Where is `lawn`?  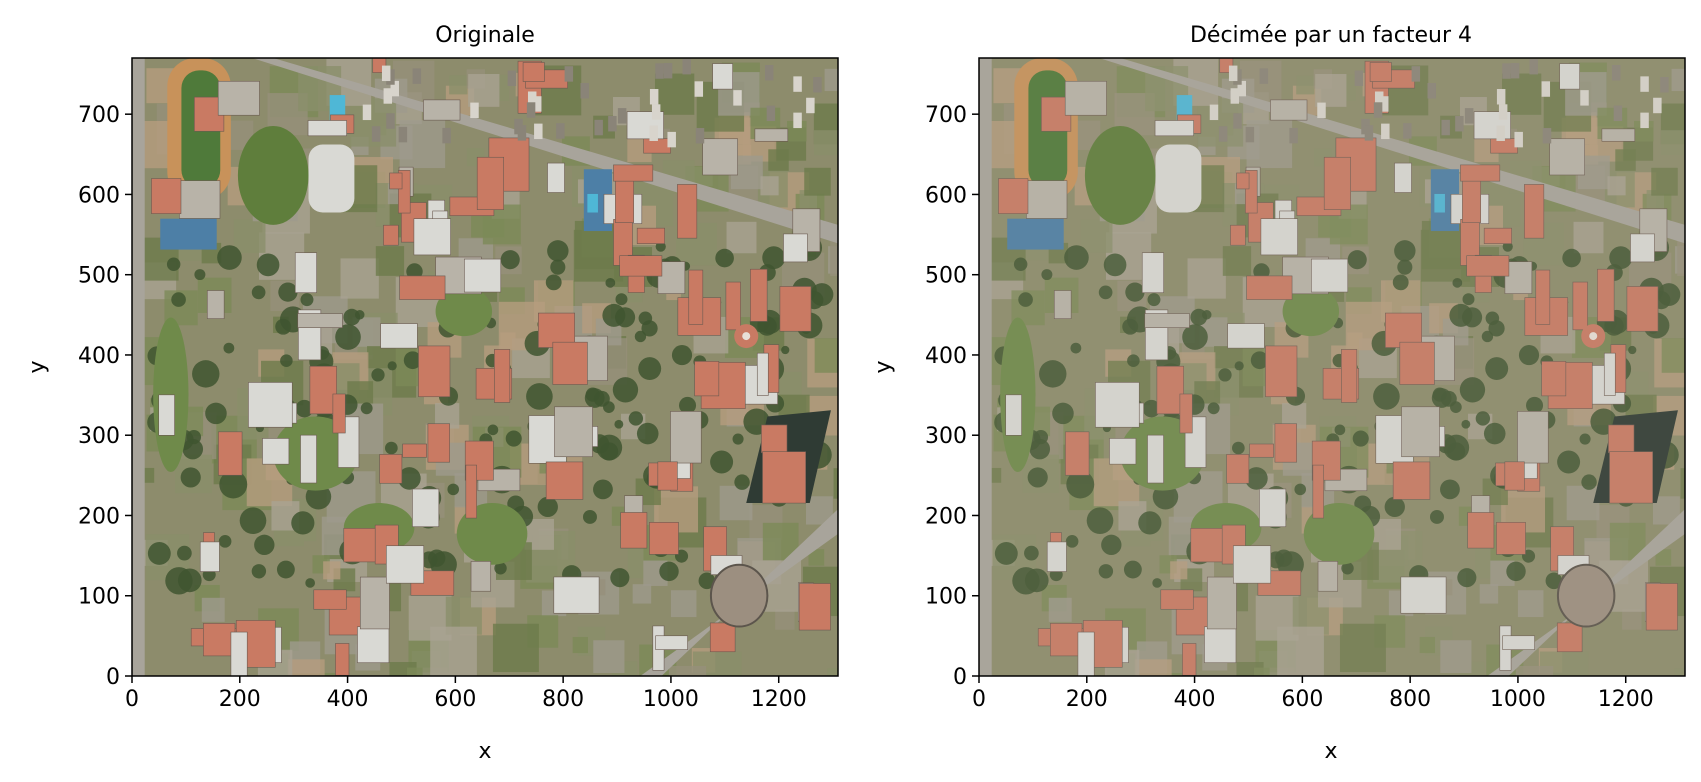 lawn is located at coordinates (1339, 533).